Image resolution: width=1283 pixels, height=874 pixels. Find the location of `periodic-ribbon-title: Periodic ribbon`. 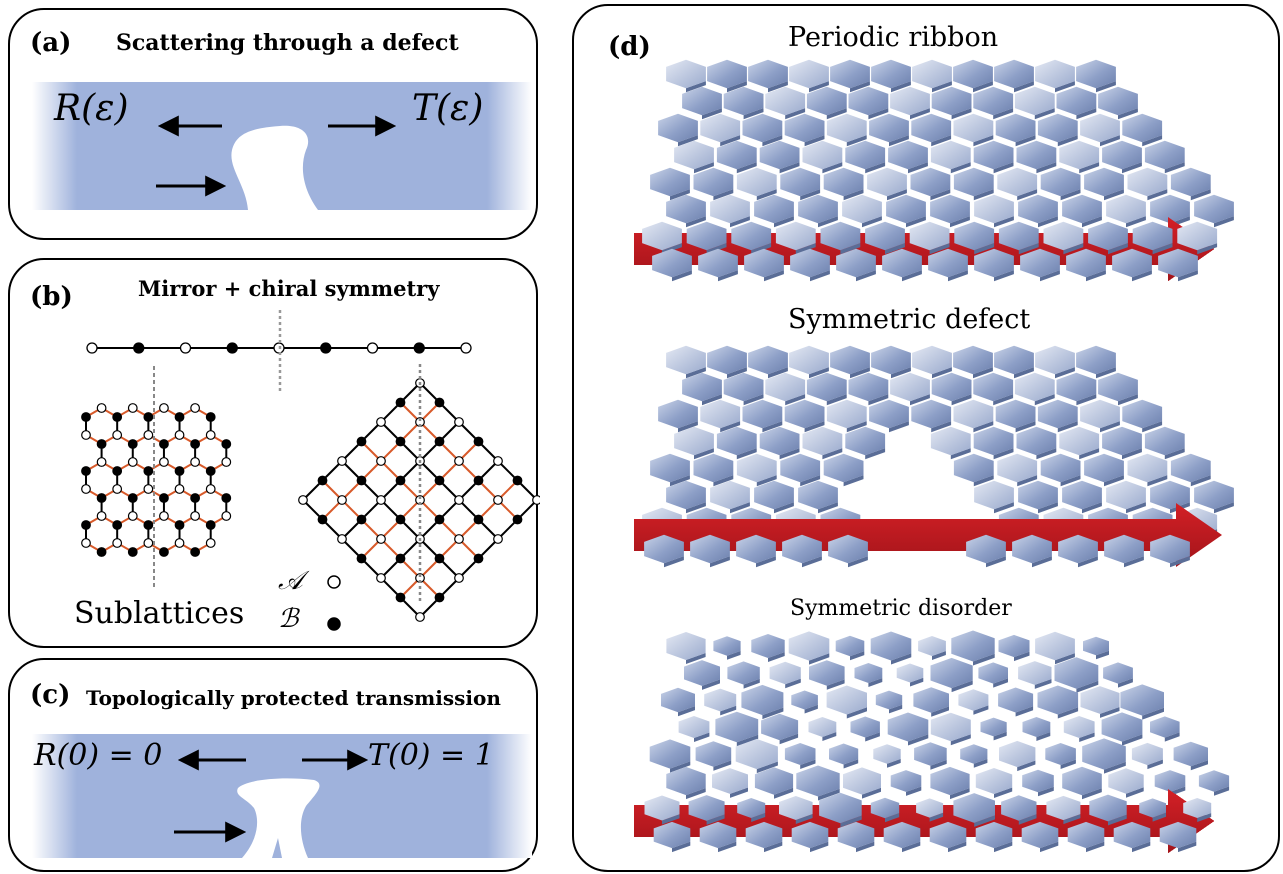

periodic-ribbon-title: Periodic ribbon is located at coordinates (893, 37).